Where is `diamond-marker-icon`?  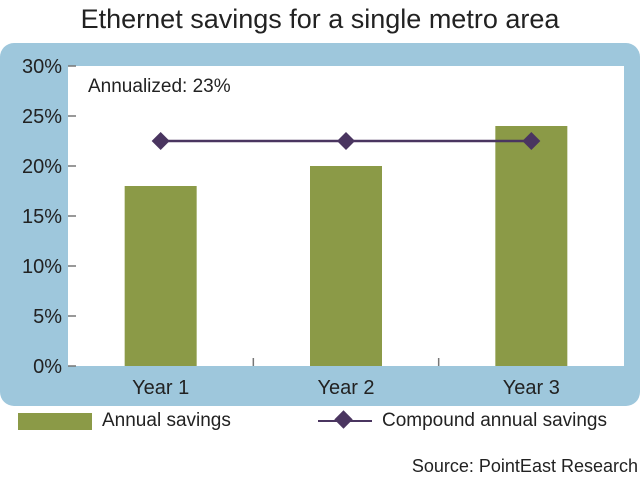
diamond-marker-icon is located at coordinates (343, 419).